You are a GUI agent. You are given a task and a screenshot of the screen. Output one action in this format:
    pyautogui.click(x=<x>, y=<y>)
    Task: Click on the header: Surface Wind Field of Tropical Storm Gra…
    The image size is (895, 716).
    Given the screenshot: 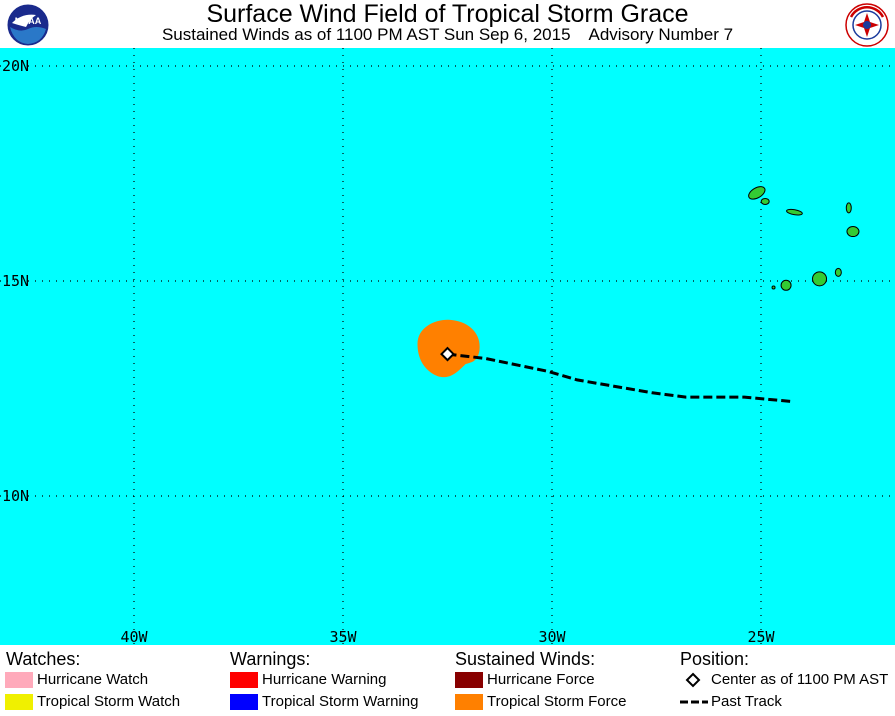 What is the action you would take?
    pyautogui.click(x=447, y=24)
    